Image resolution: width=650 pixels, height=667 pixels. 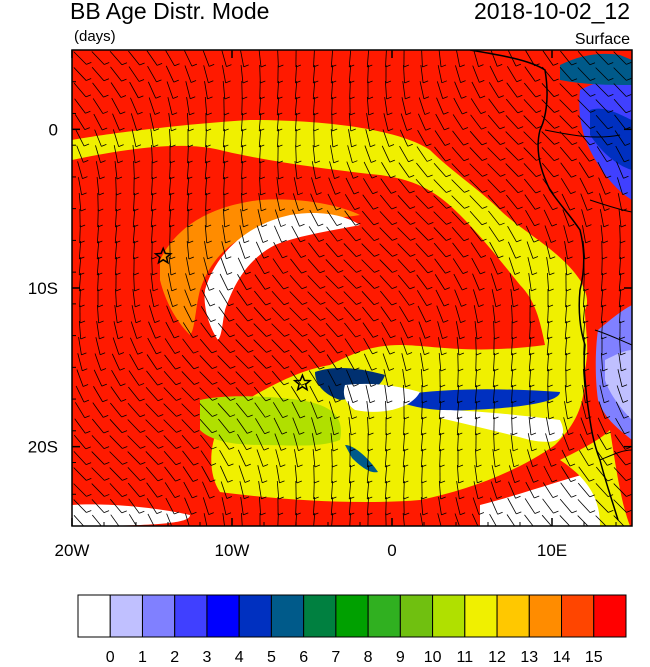 I want to click on field-white-arc, so click(x=282, y=276).